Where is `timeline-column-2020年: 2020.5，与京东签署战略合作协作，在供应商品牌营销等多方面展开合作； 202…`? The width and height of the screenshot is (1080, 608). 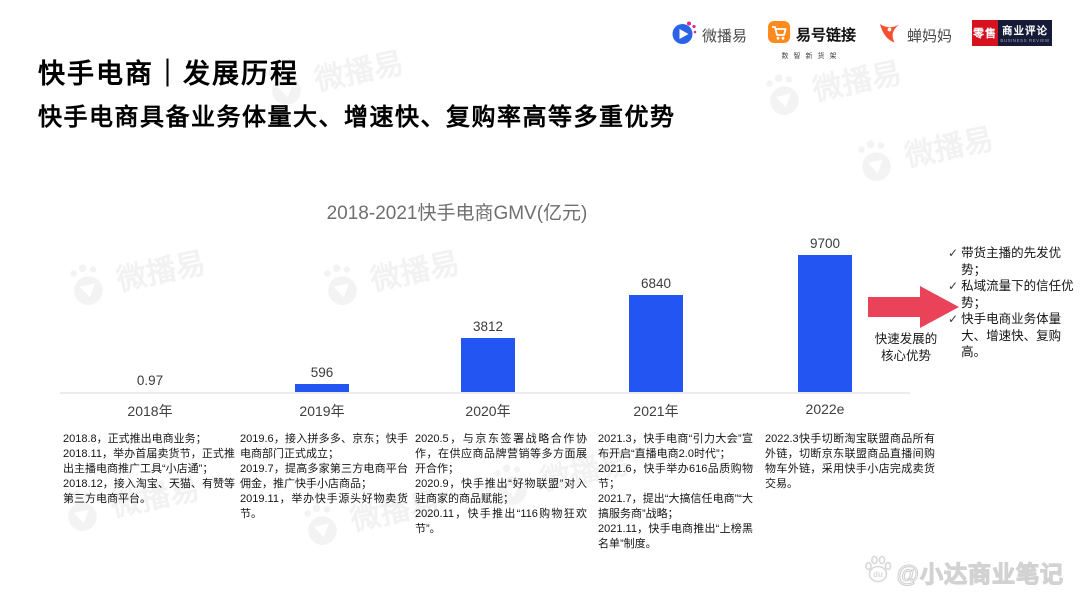 timeline-column-2020年: 2020.5，与京东签署战略合作协作，在供应商品牌营销等多方面展开合作； 202… is located at coordinates (501, 484).